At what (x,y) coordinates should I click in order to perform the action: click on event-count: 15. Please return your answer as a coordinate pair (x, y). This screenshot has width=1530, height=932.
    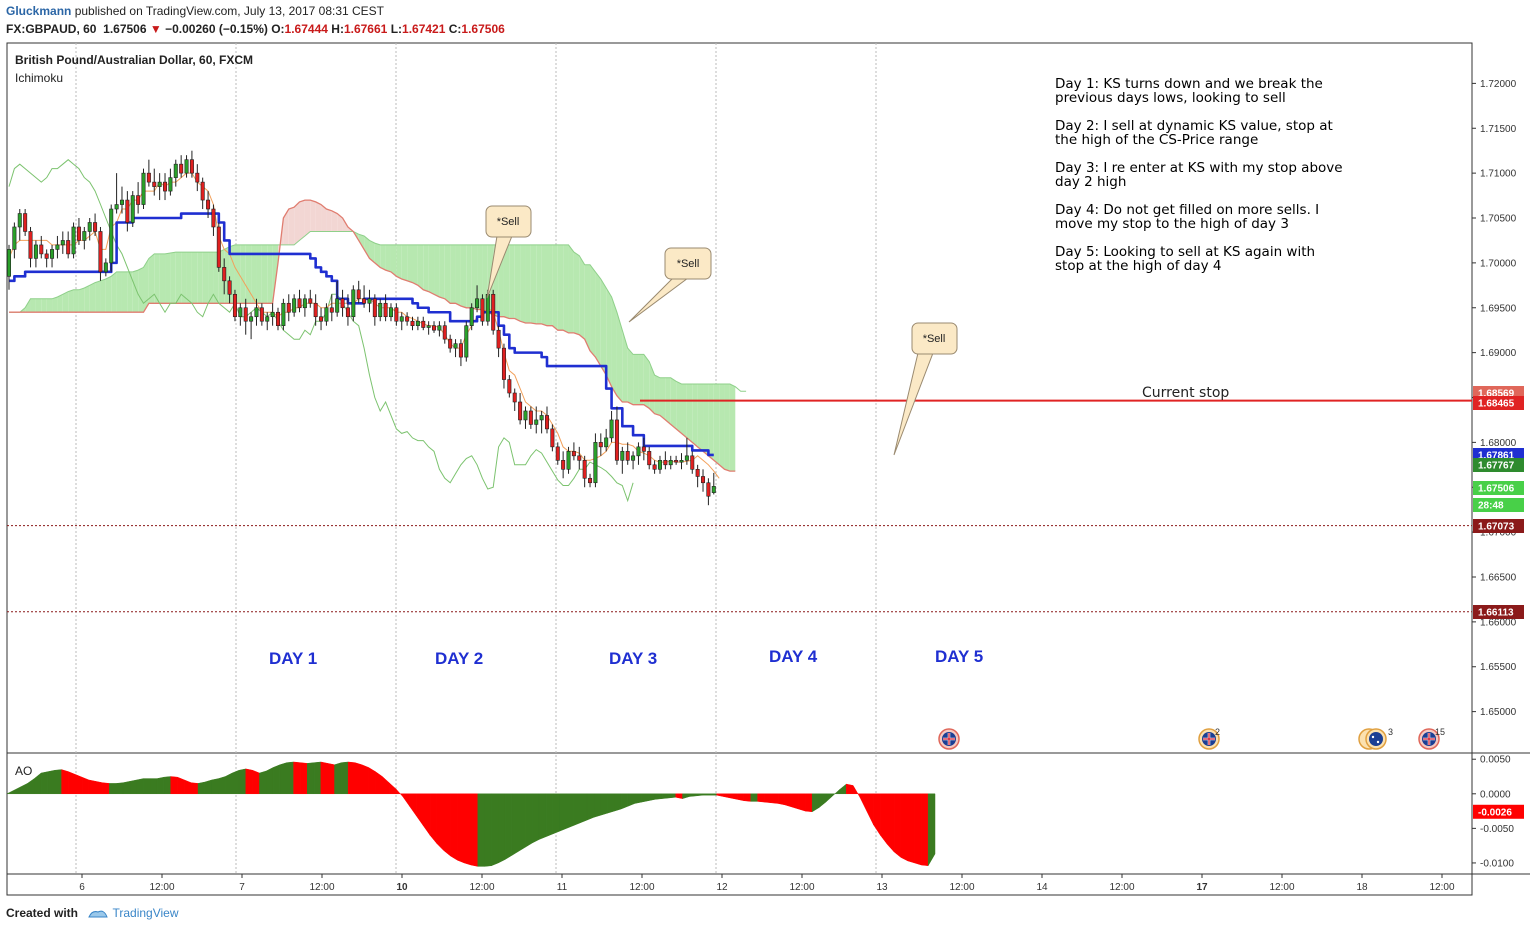
    Looking at the image, I should click on (1440, 732).